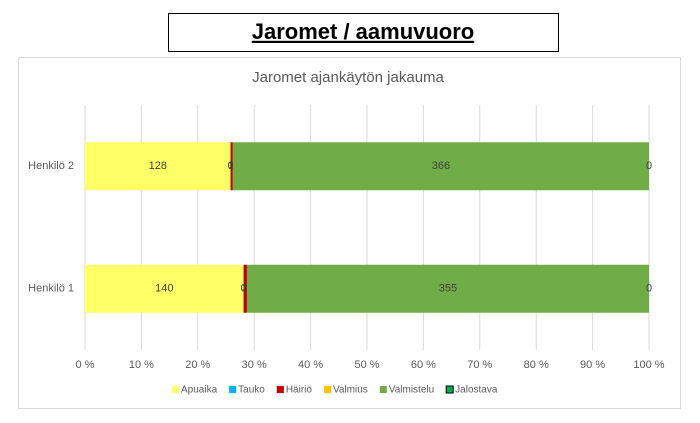 Image resolution: width=700 pixels, height=423 pixels. What do you see at coordinates (423, 365) in the screenshot?
I see `x-tick-label: 60 %` at bounding box center [423, 365].